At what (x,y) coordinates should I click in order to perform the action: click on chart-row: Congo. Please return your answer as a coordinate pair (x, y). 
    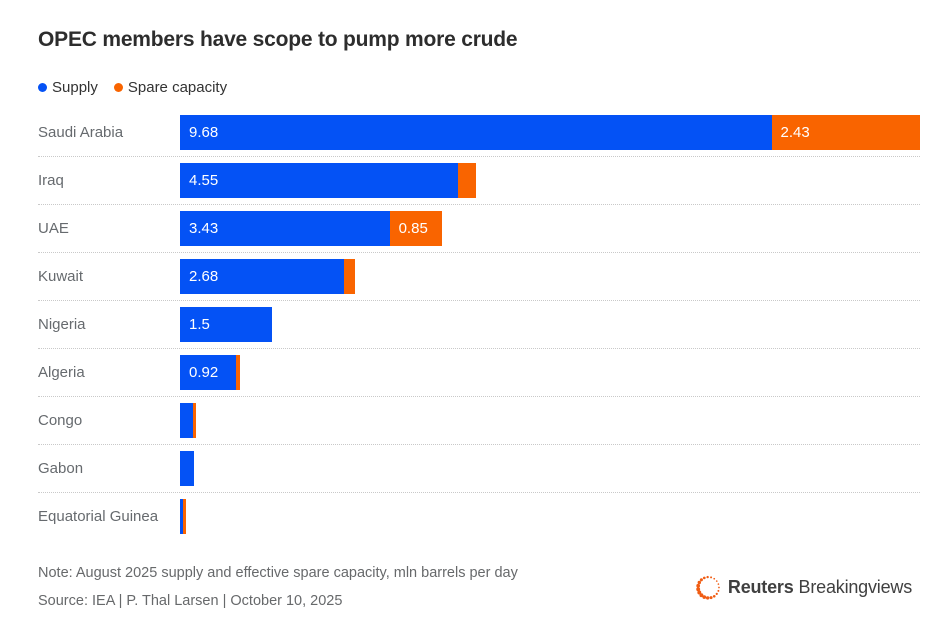
    Looking at the image, I should click on (479, 421).